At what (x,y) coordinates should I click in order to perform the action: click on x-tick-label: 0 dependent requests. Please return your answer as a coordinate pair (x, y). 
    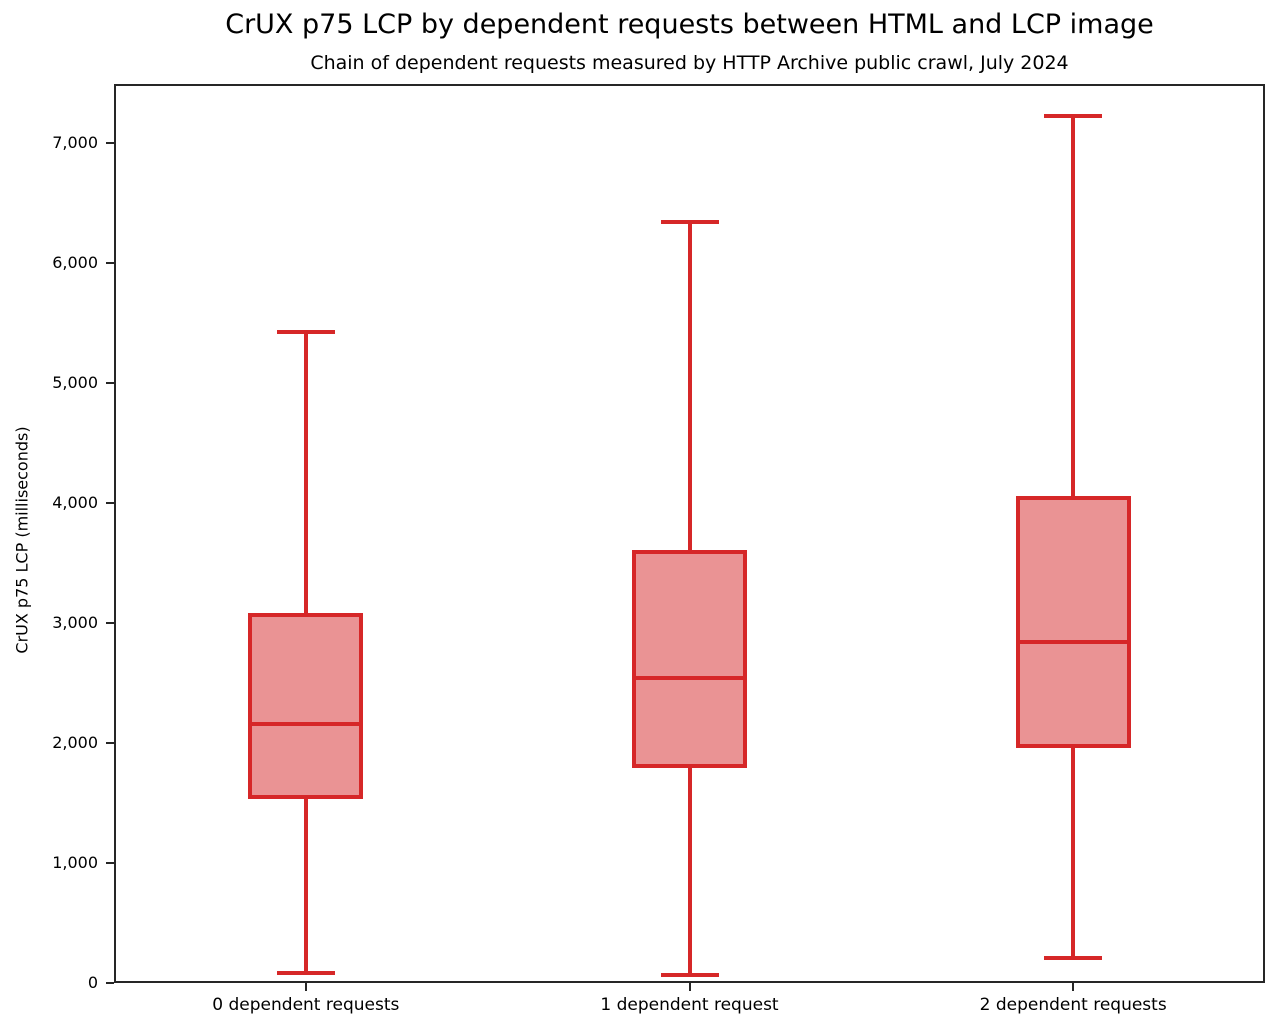
    Looking at the image, I should click on (306, 1005).